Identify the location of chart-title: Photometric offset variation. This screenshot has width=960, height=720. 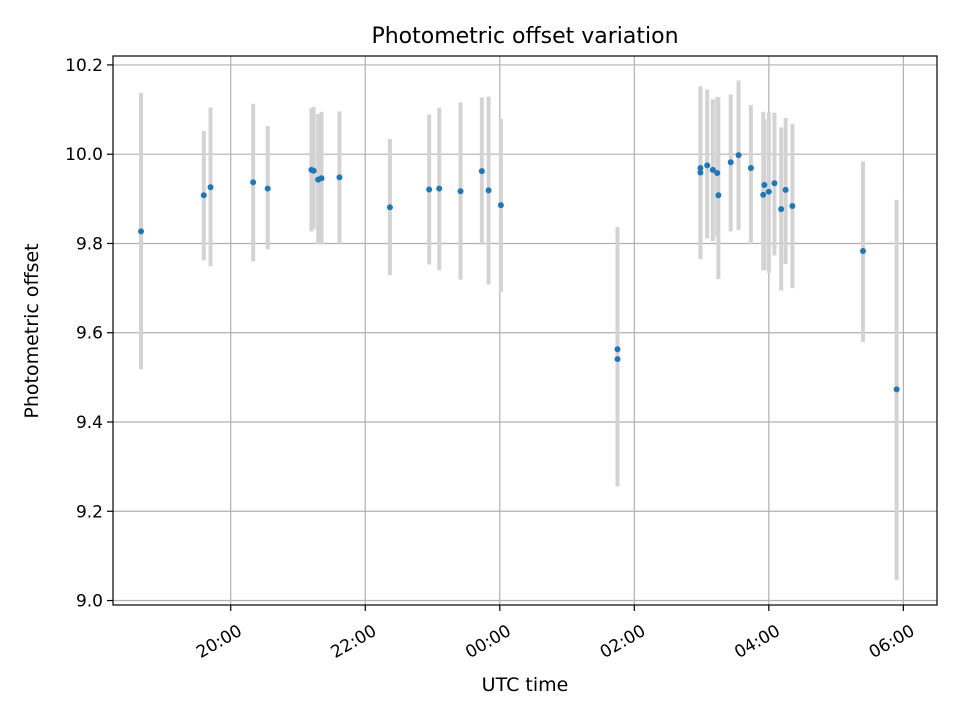
(524, 36).